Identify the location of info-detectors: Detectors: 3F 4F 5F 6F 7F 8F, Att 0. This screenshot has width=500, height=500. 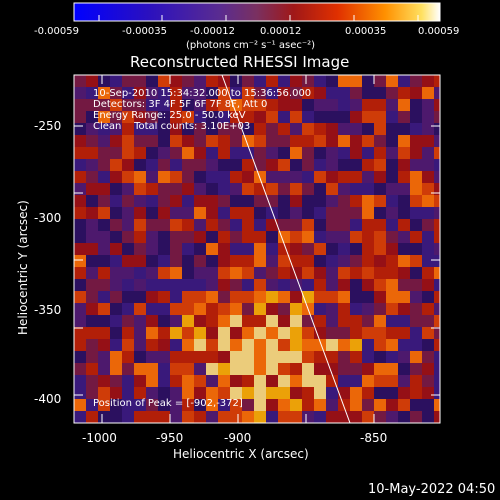
(180, 104).